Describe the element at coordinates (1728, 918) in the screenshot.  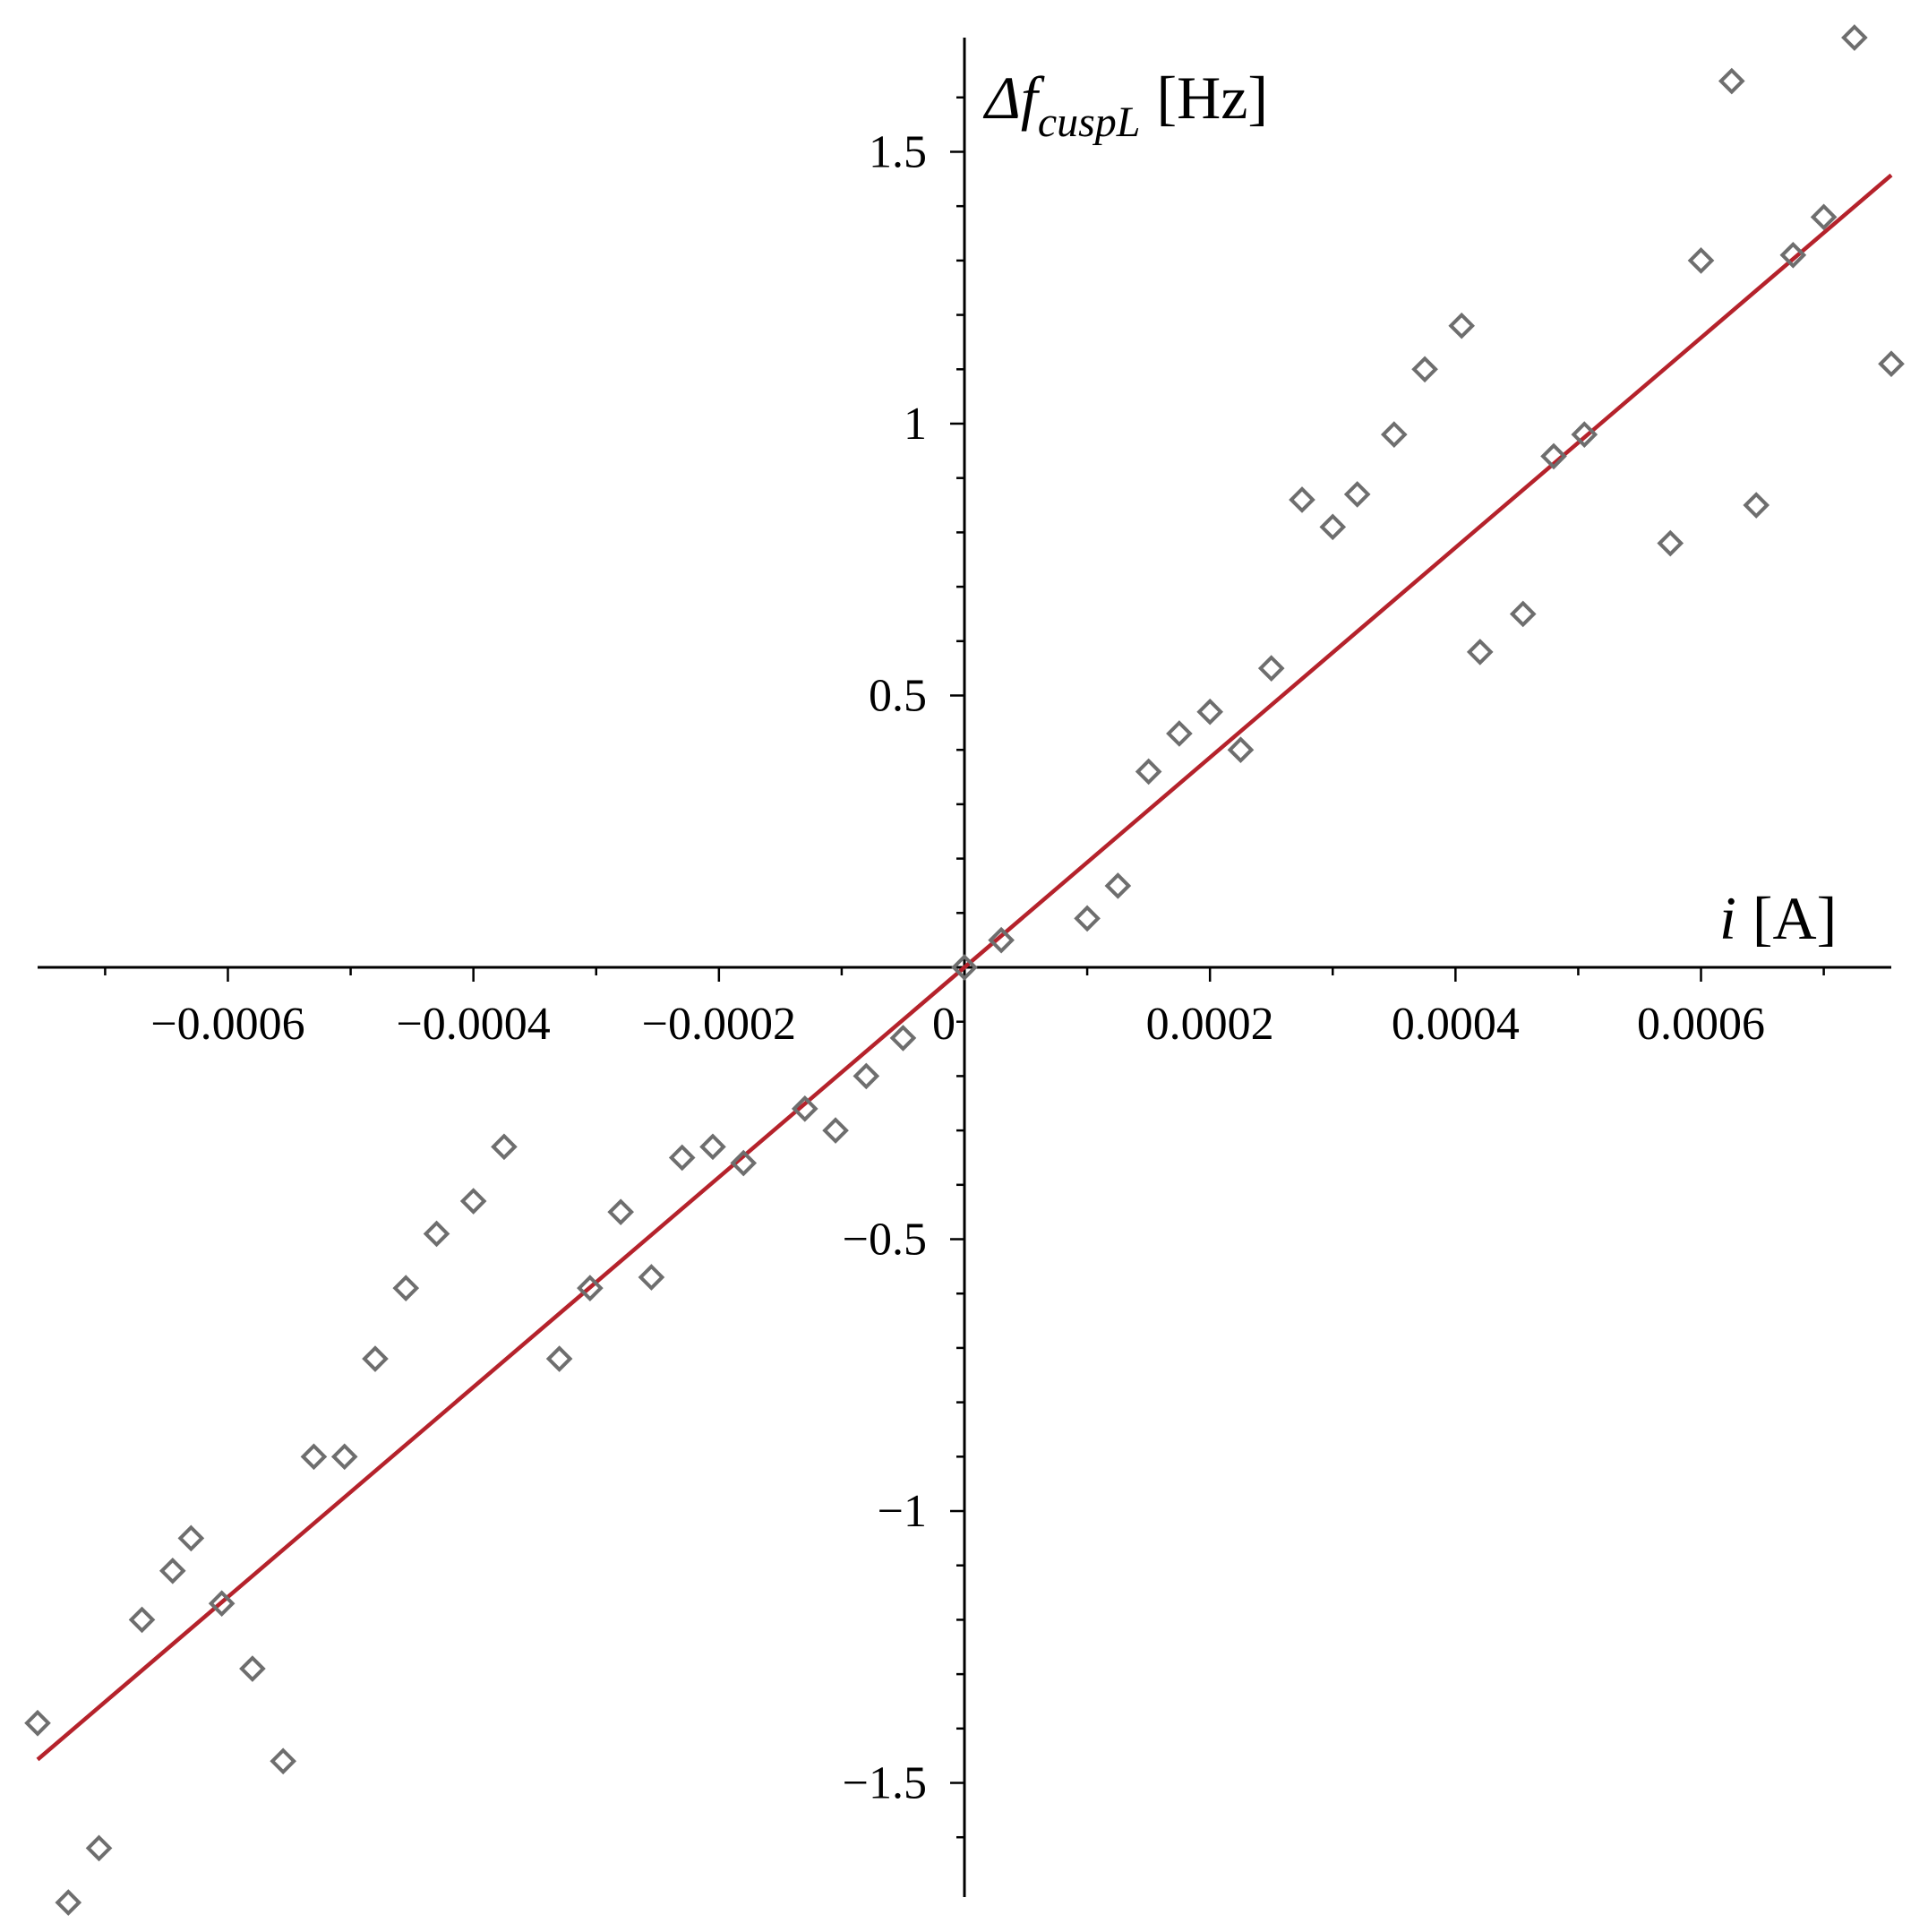
I see `x-axis-symbol: i` at that location.